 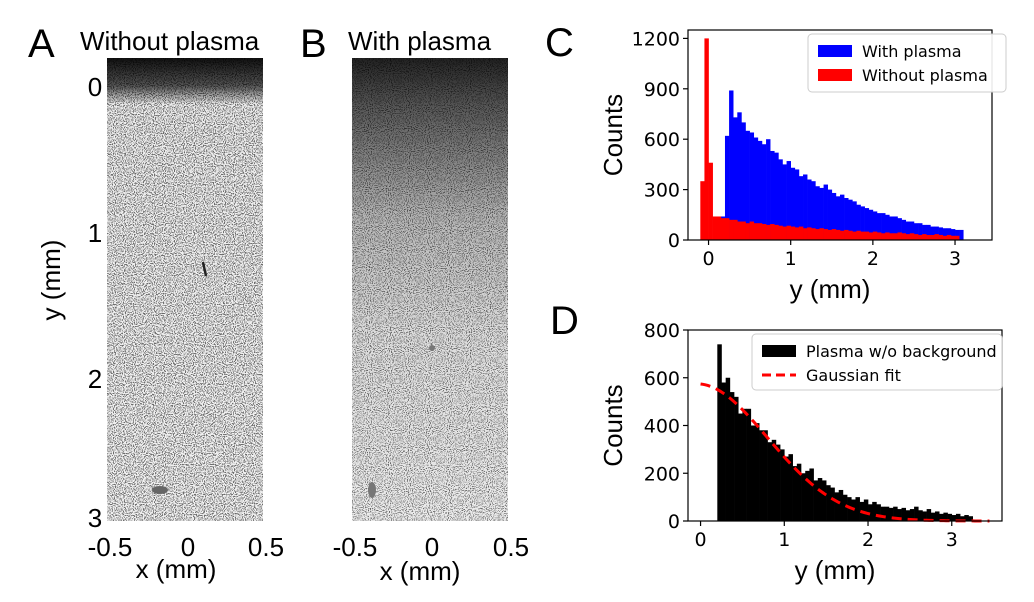 I want to click on y-tick-label: 300, so click(x=662, y=191).